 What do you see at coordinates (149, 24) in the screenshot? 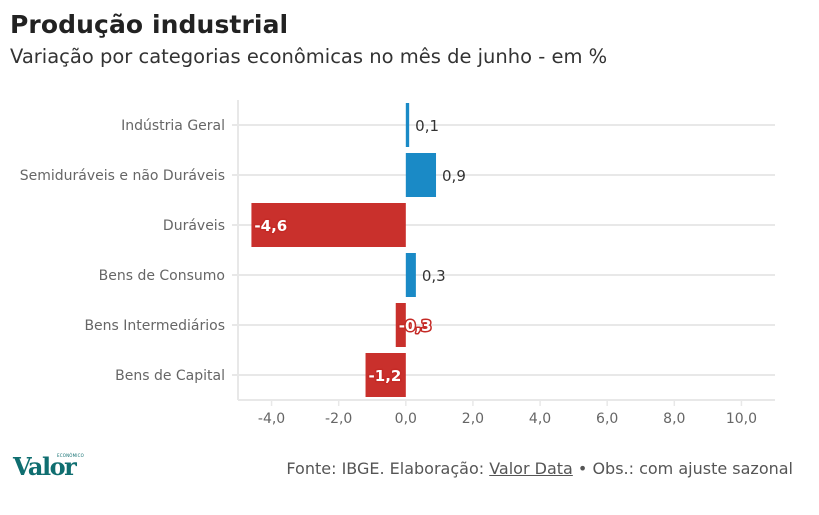
I see `chart-title: Produção industrial` at bounding box center [149, 24].